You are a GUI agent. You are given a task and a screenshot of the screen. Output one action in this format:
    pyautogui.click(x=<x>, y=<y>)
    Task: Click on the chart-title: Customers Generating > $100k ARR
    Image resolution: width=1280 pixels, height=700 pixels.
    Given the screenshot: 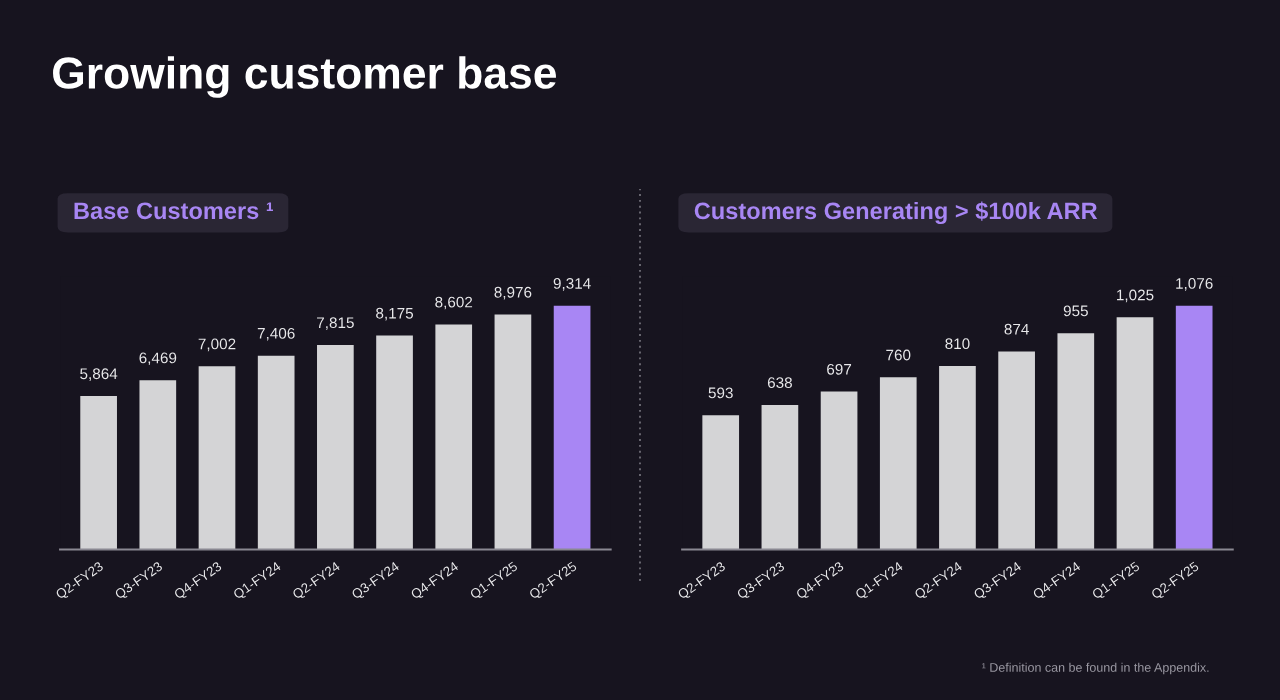 What is the action you would take?
    pyautogui.click(x=896, y=213)
    